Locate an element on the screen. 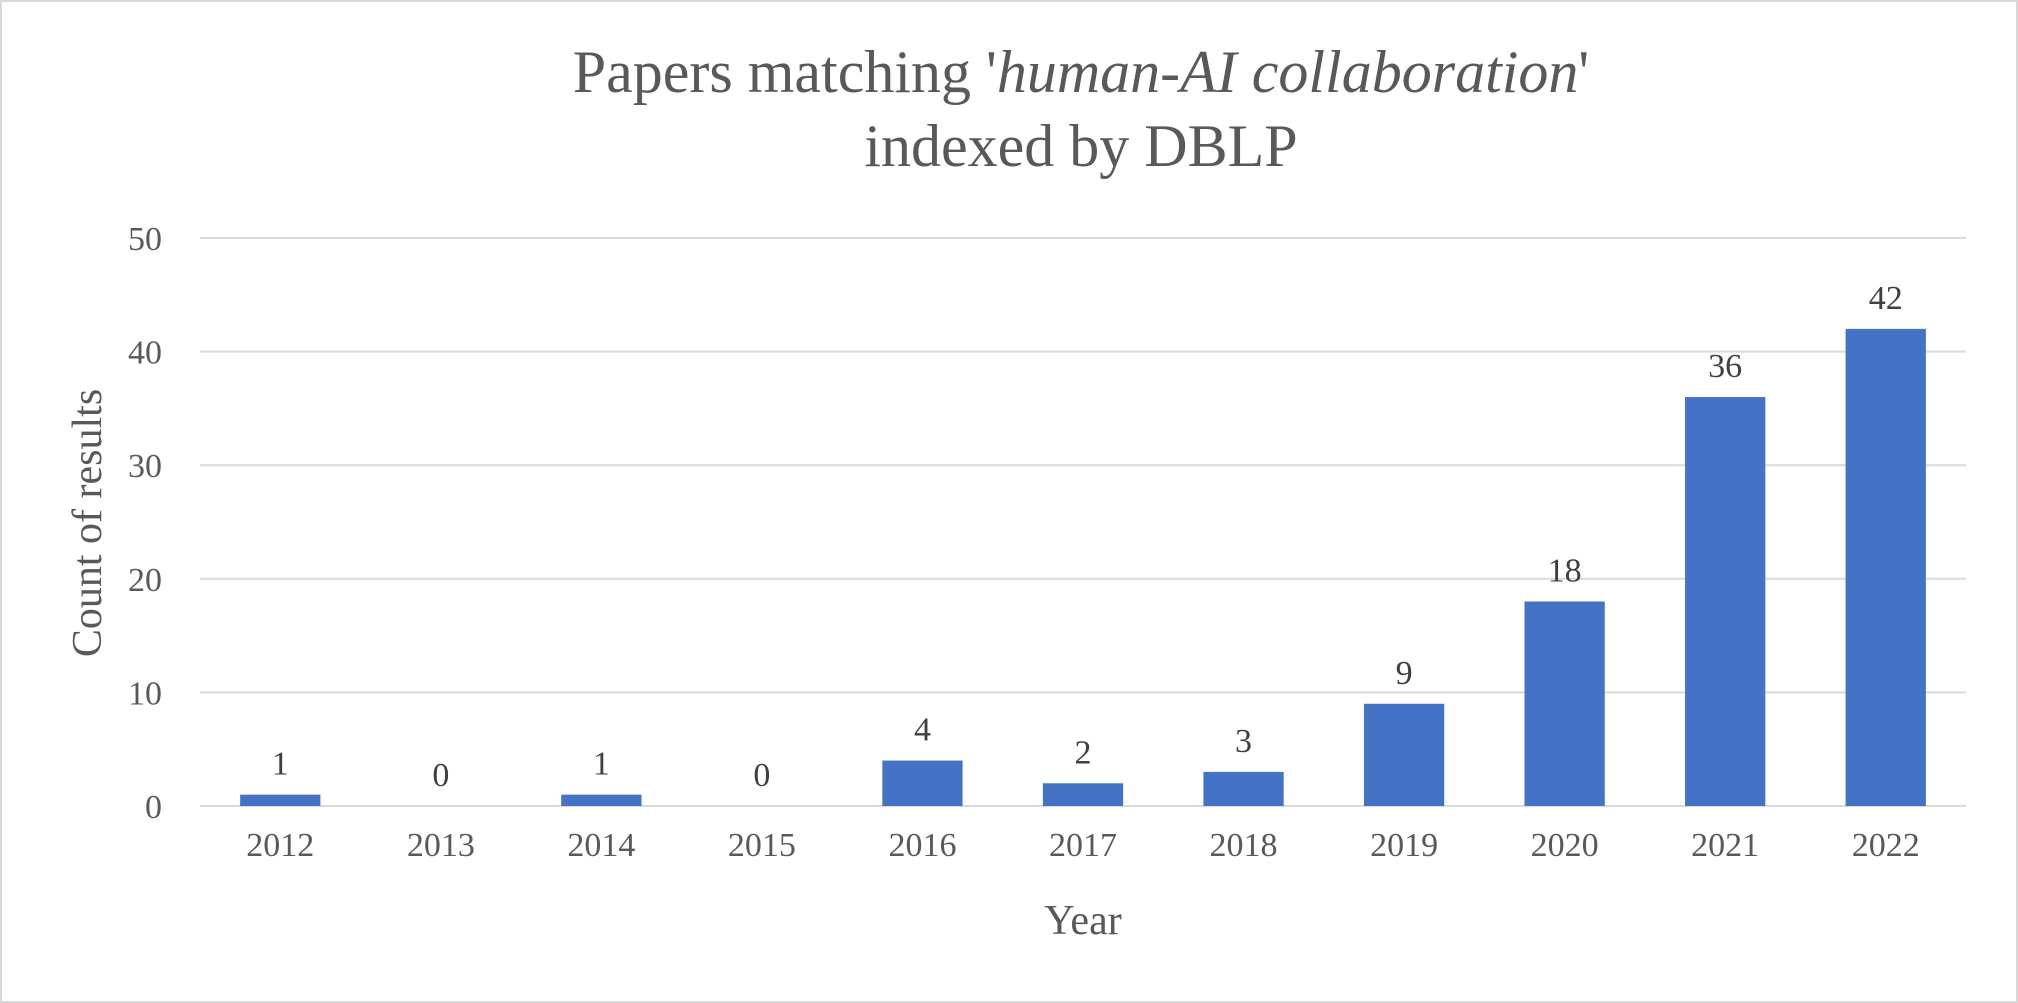 This screenshot has height=1003, width=2018. bar-2018 is located at coordinates (1243, 788).